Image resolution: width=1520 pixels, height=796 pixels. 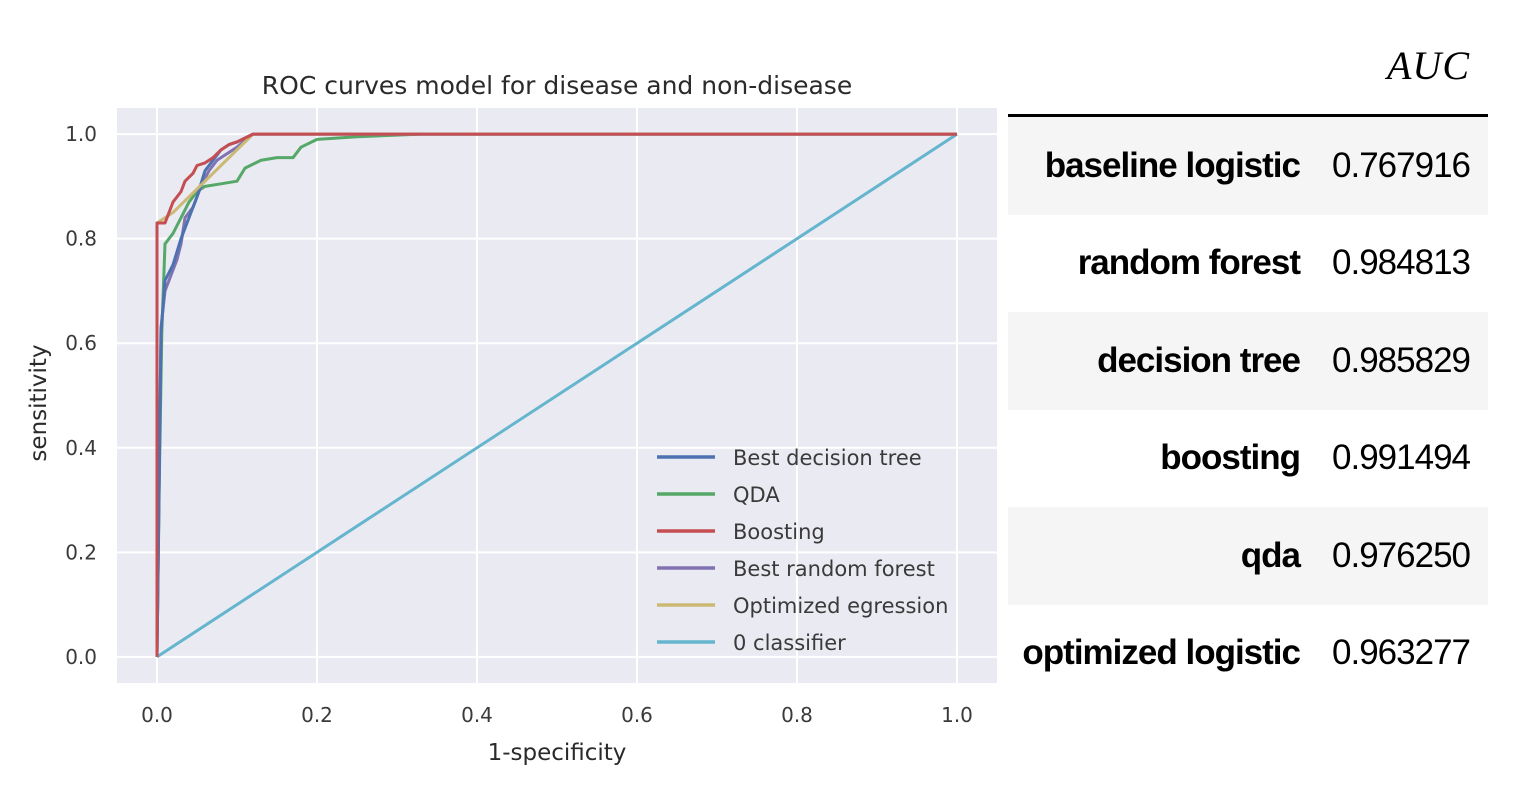 What do you see at coordinates (81, 657) in the screenshot?
I see `y-tick-label: 0.0` at bounding box center [81, 657].